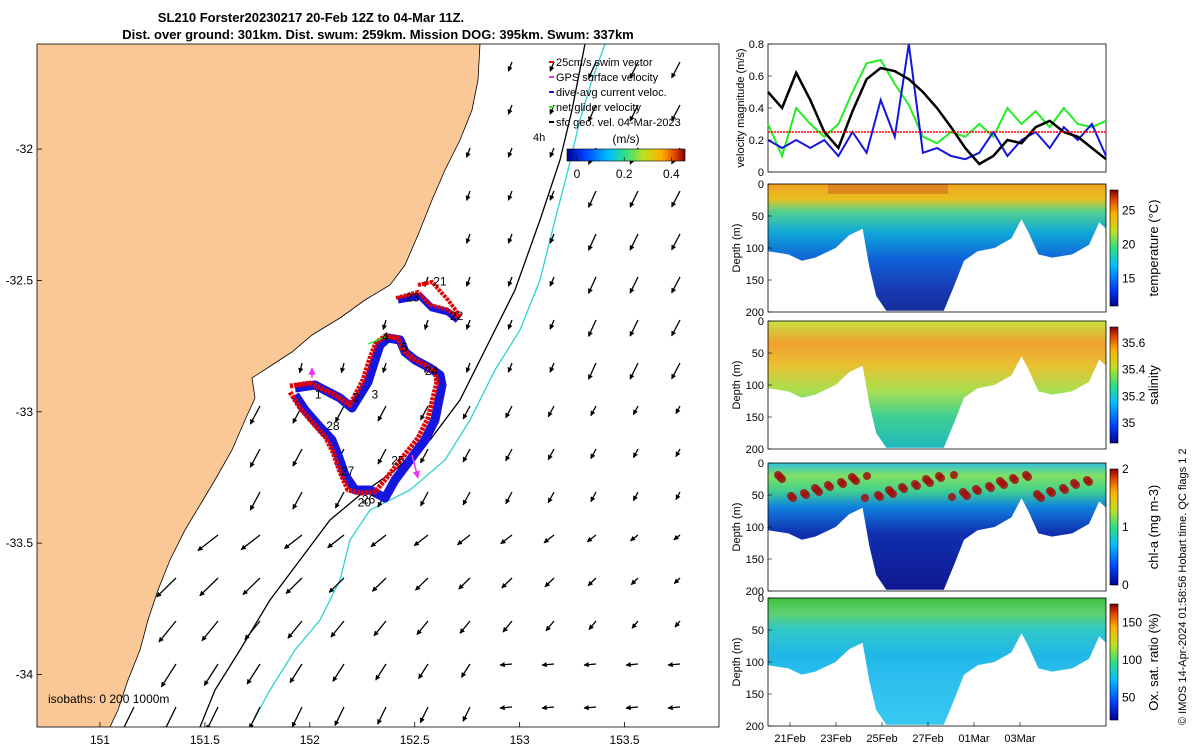  What do you see at coordinates (624, 174) in the screenshot?
I see `map-colorbar-tick: 0.2` at bounding box center [624, 174].